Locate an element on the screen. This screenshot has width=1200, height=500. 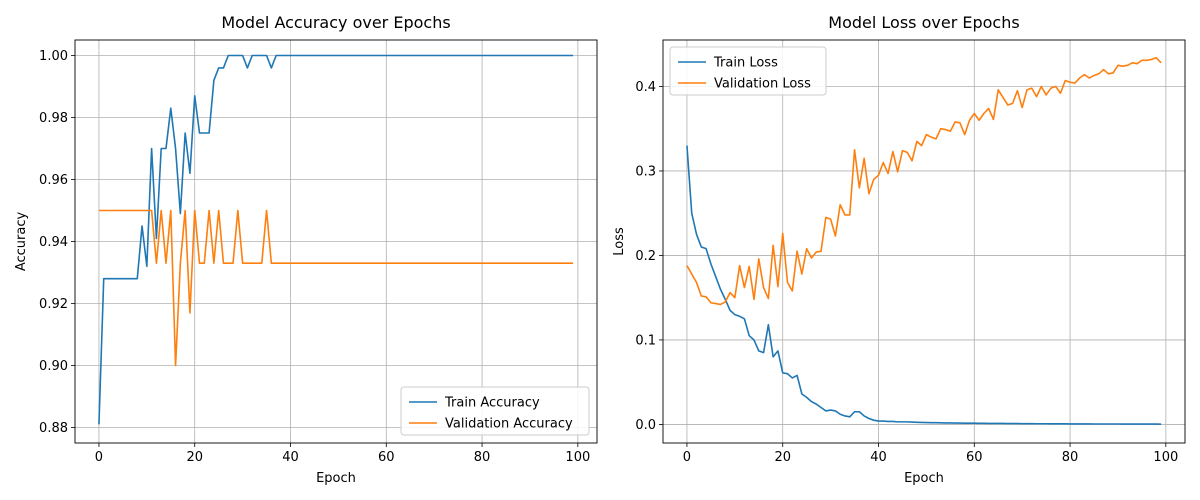
y-tick-label: 1.00 is located at coordinates (53, 56).